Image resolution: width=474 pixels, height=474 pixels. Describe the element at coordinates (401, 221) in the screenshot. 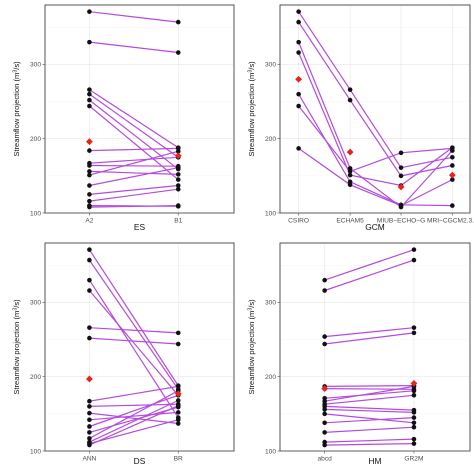

I see `x-tick-label: MIUB−ECHO−G` at that location.